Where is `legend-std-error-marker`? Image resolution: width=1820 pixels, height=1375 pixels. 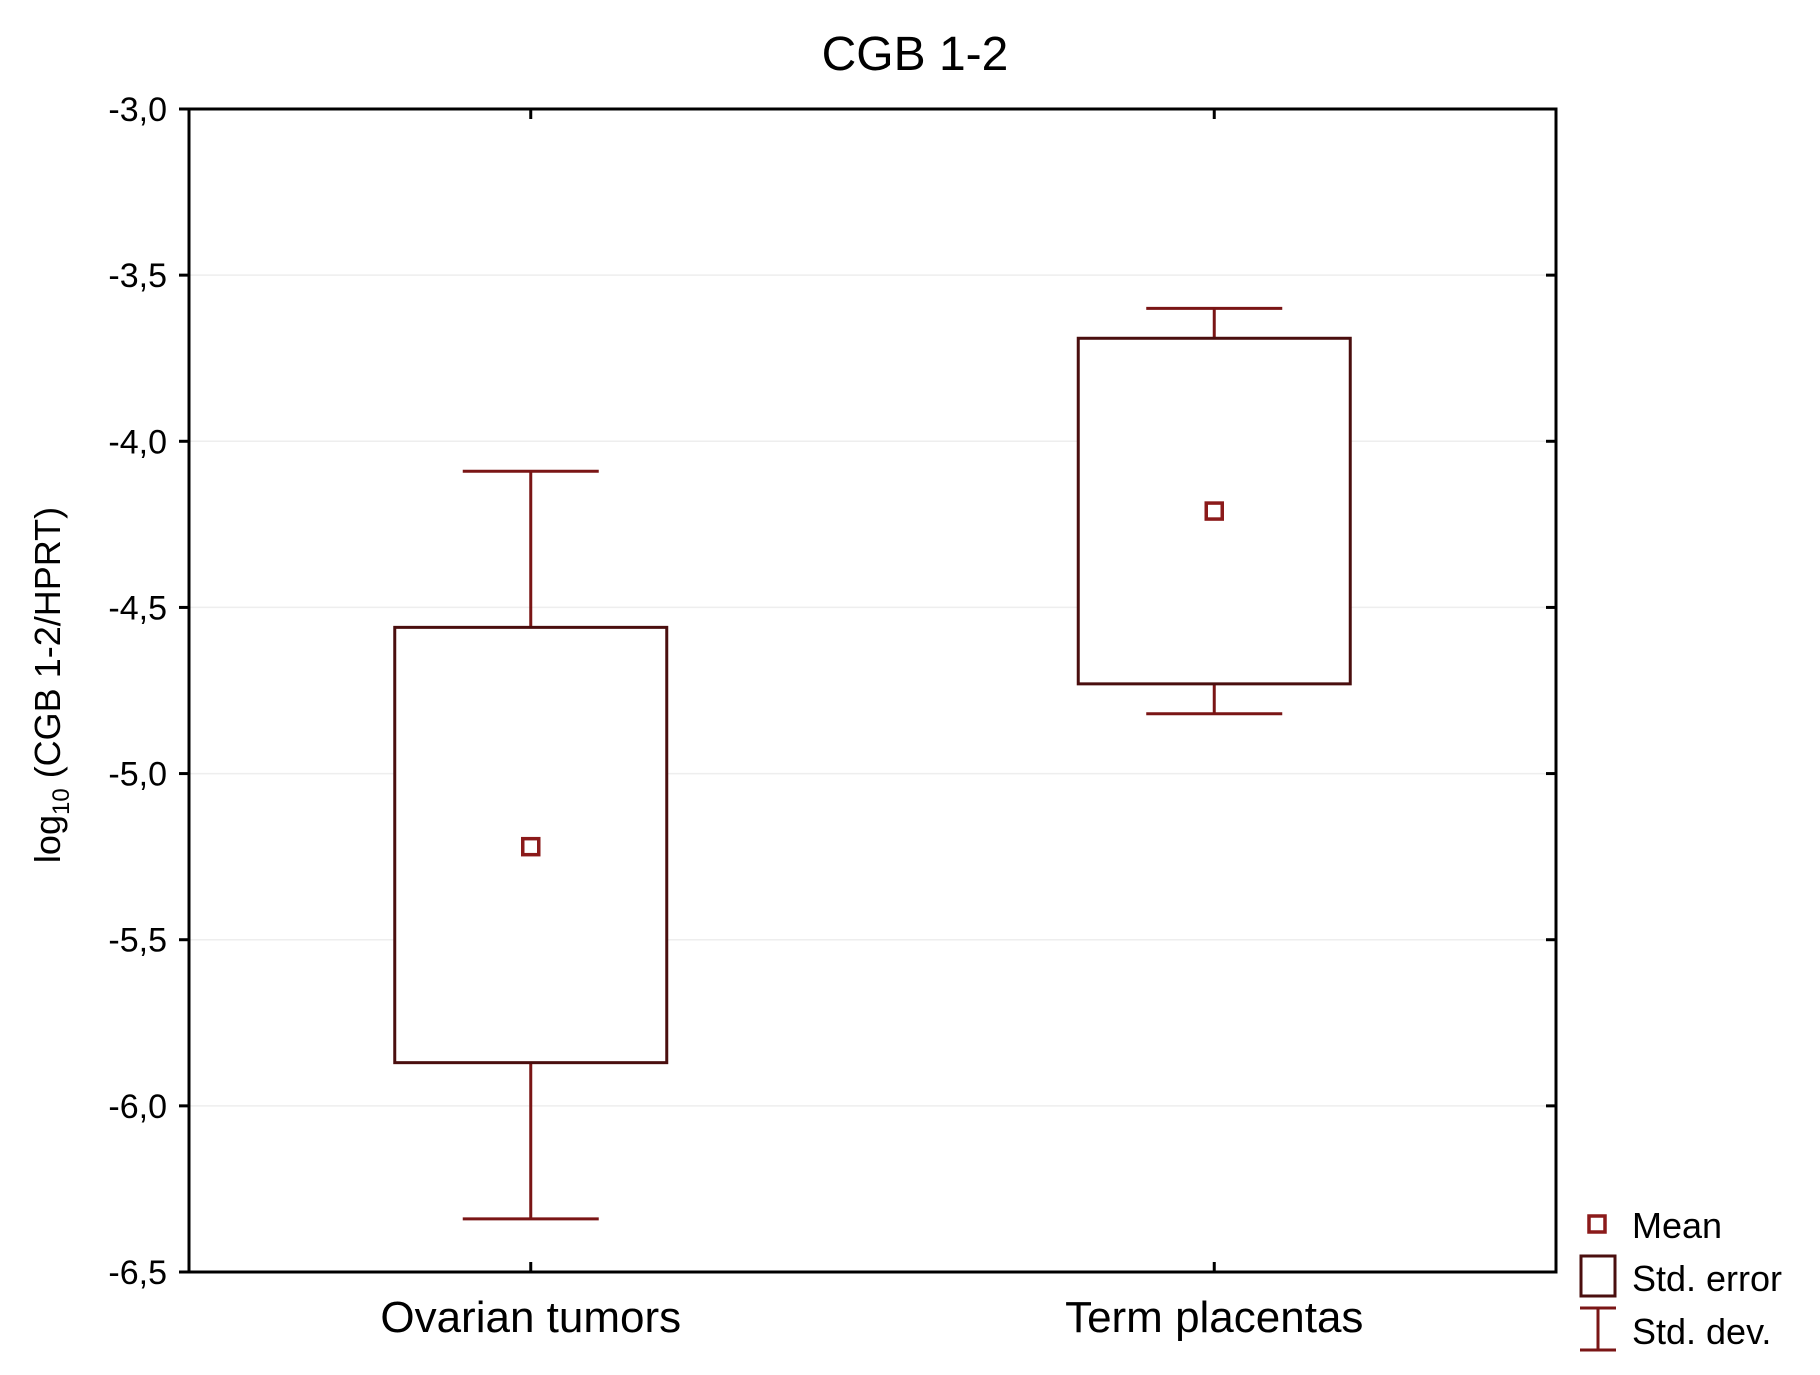 legend-std-error-marker is located at coordinates (1598, 1276).